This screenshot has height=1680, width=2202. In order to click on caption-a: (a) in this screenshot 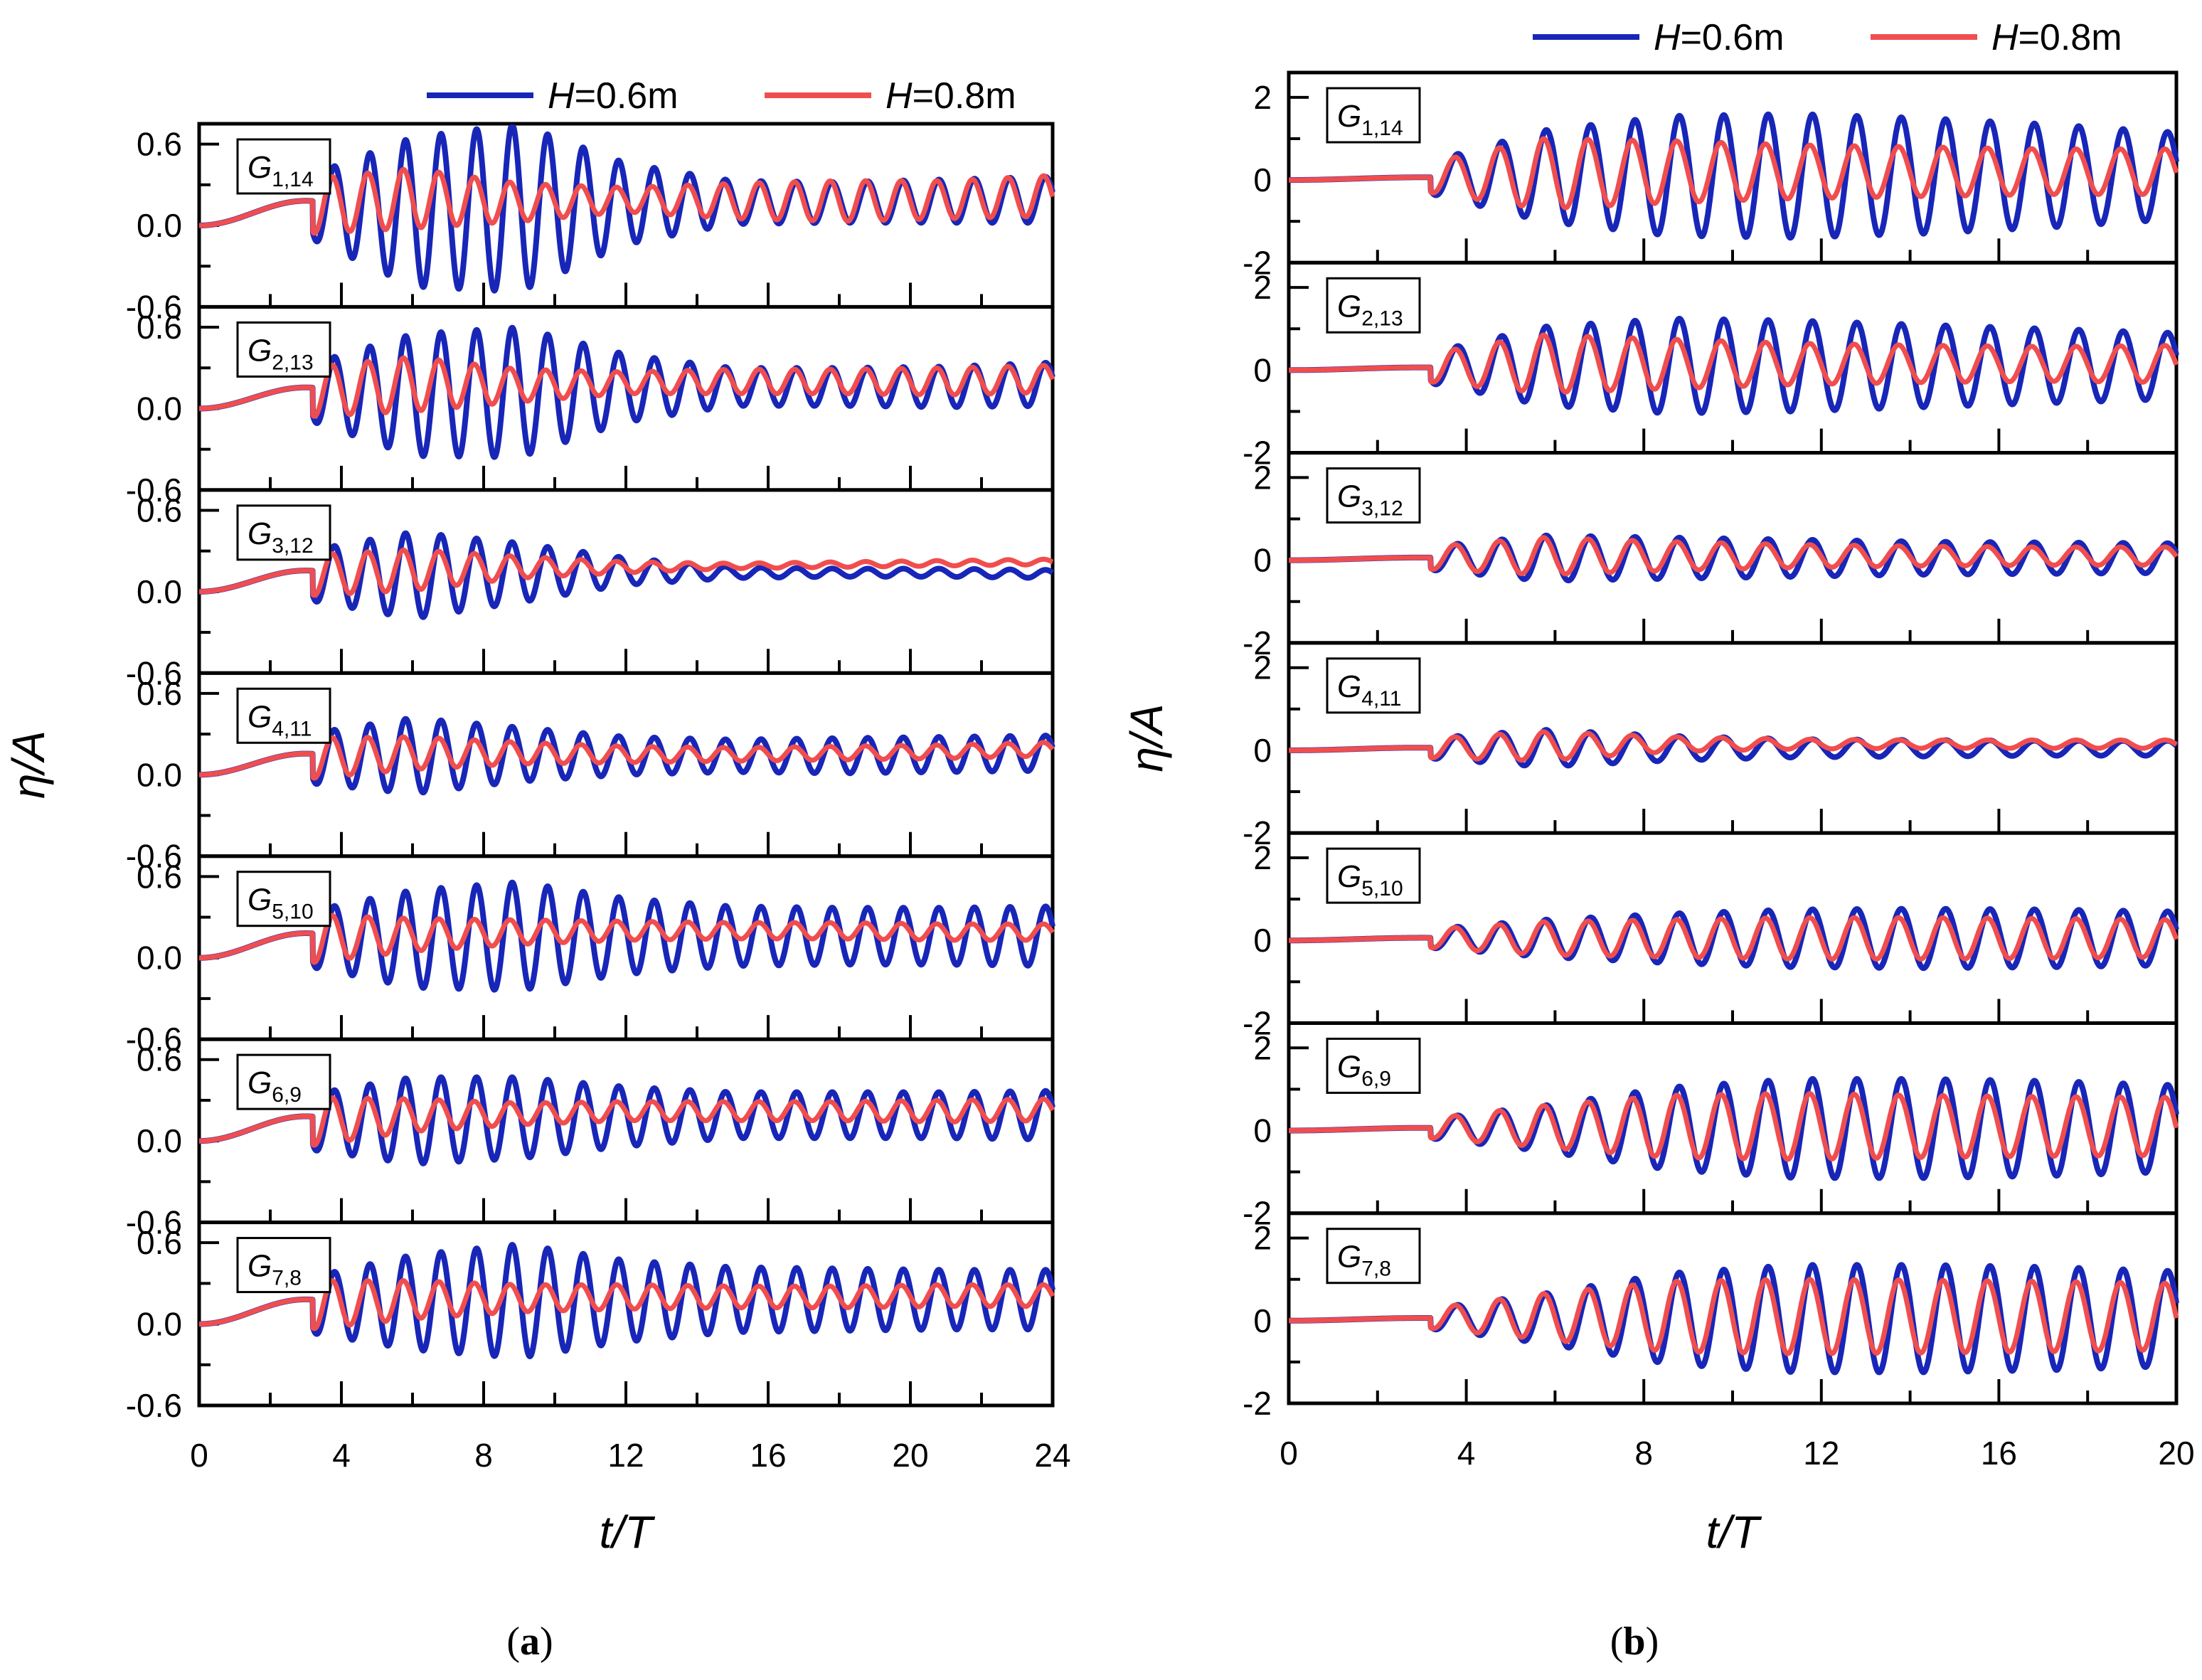, I will do `click(530, 1642)`.